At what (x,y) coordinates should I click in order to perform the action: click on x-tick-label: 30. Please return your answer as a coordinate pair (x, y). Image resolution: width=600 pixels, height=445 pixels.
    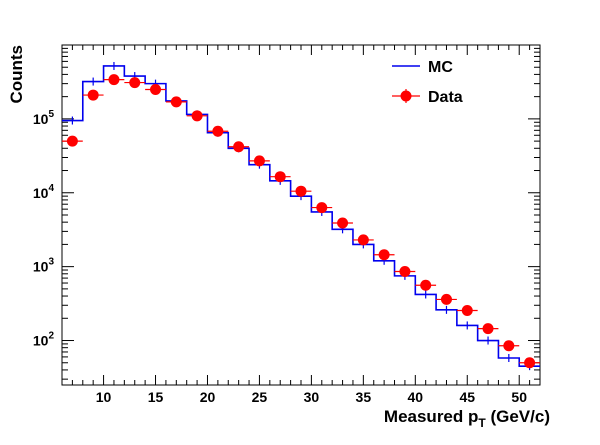
    Looking at the image, I should click on (312, 397).